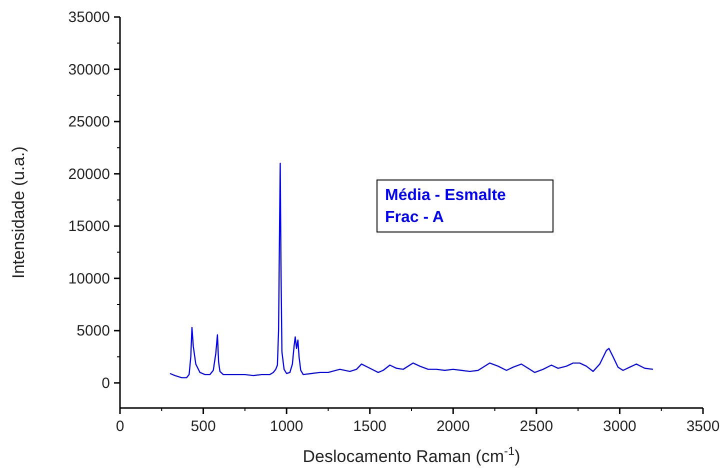 The width and height of the screenshot is (724, 470). What do you see at coordinates (703, 426) in the screenshot?
I see `x-tick-label: 3500` at bounding box center [703, 426].